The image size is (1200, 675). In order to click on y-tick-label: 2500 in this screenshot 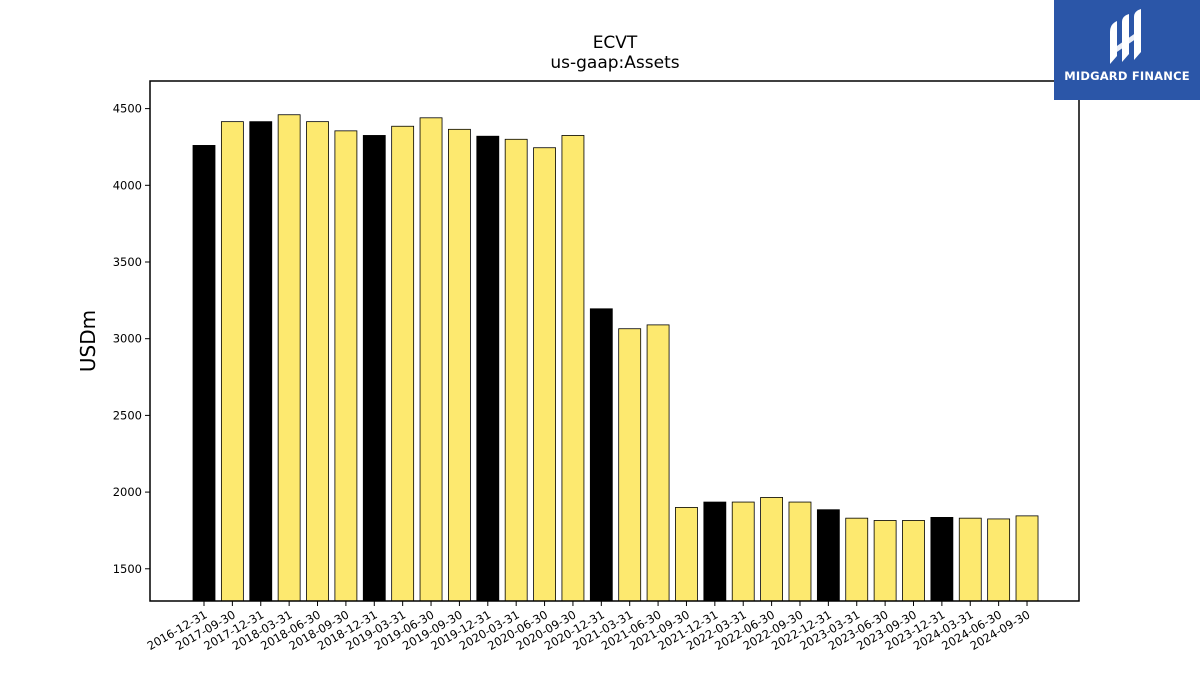, I will do `click(127, 415)`.